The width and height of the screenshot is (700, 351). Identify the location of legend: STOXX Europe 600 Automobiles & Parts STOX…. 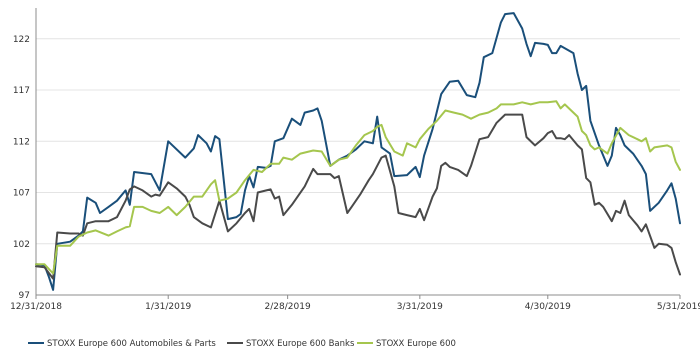
(242, 344).